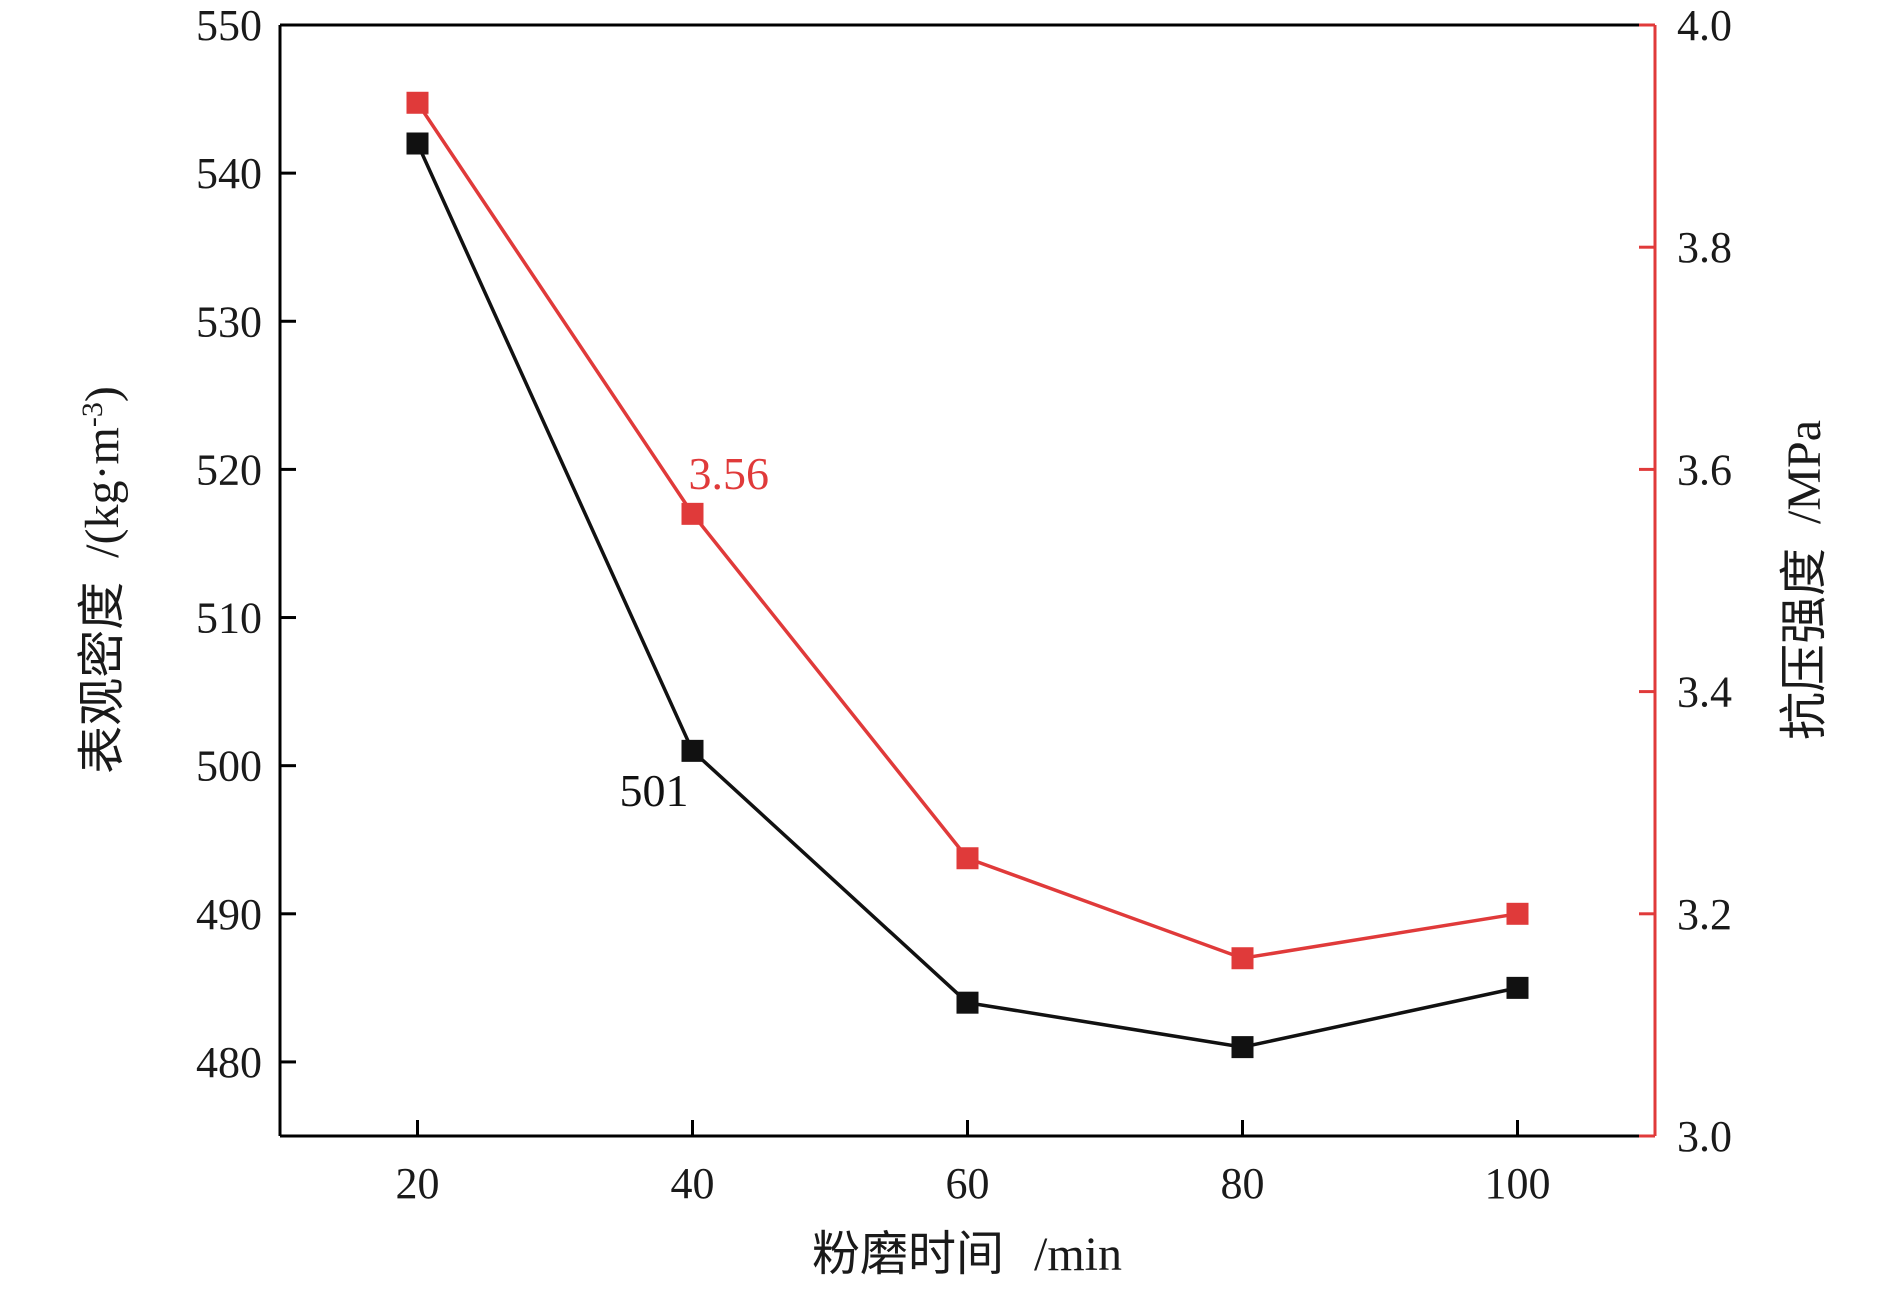 The height and width of the screenshot is (1294, 1890). Describe the element at coordinates (908, 1254) in the screenshot. I see `x-axis-title-text: 粉磨时间` at that location.